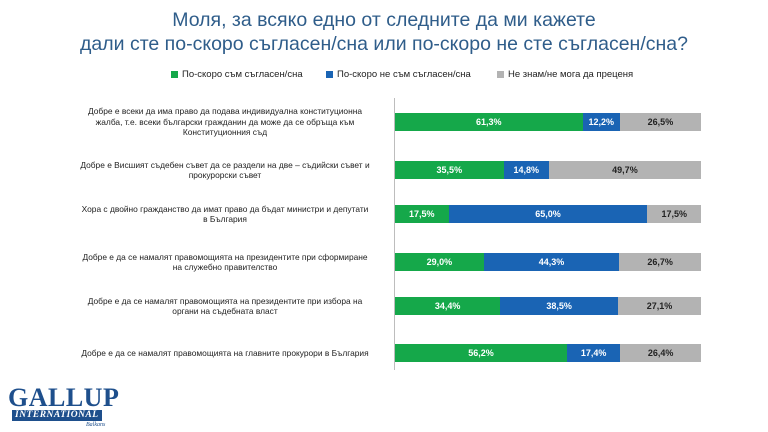 The width and height of the screenshot is (768, 432). What do you see at coordinates (571, 74) in the screenshot?
I see `legend-label-dont-know: Не знам/не мога да преценя` at bounding box center [571, 74].